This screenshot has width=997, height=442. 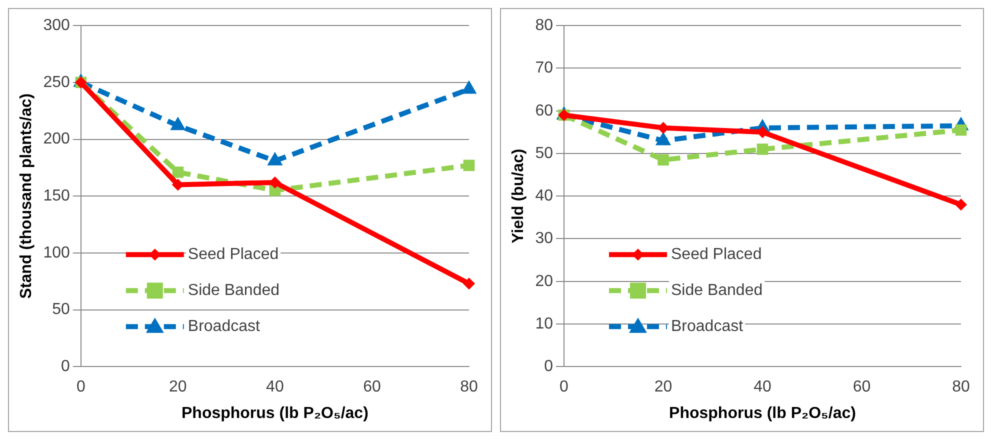 What do you see at coordinates (56, 139) in the screenshot?
I see `y-tick-label: 200` at bounding box center [56, 139].